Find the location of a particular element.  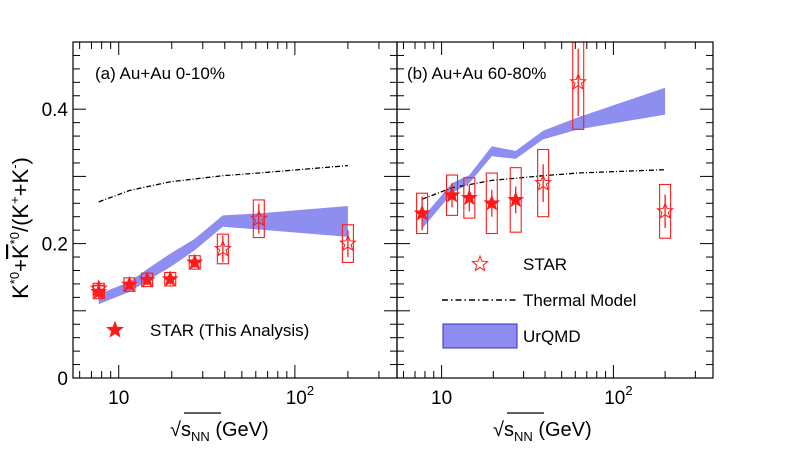

y-axis-label-plus2: +K is located at coordinates (20, 182).